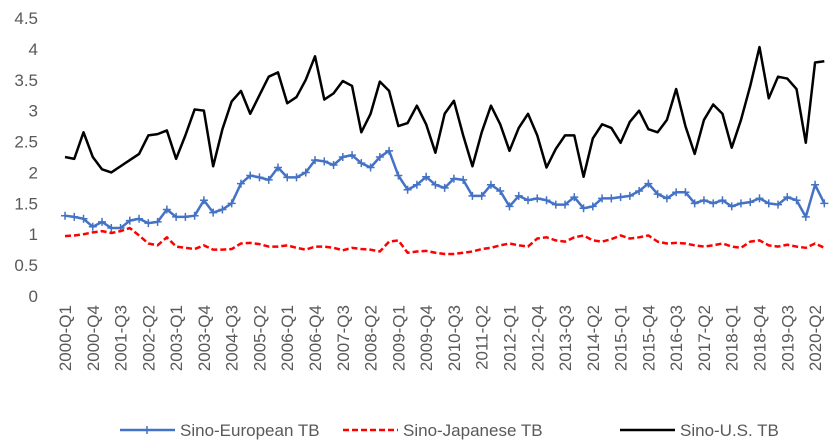 The height and width of the screenshot is (443, 831). I want to click on x-tick-label: 2013-Q3, so click(565, 338).